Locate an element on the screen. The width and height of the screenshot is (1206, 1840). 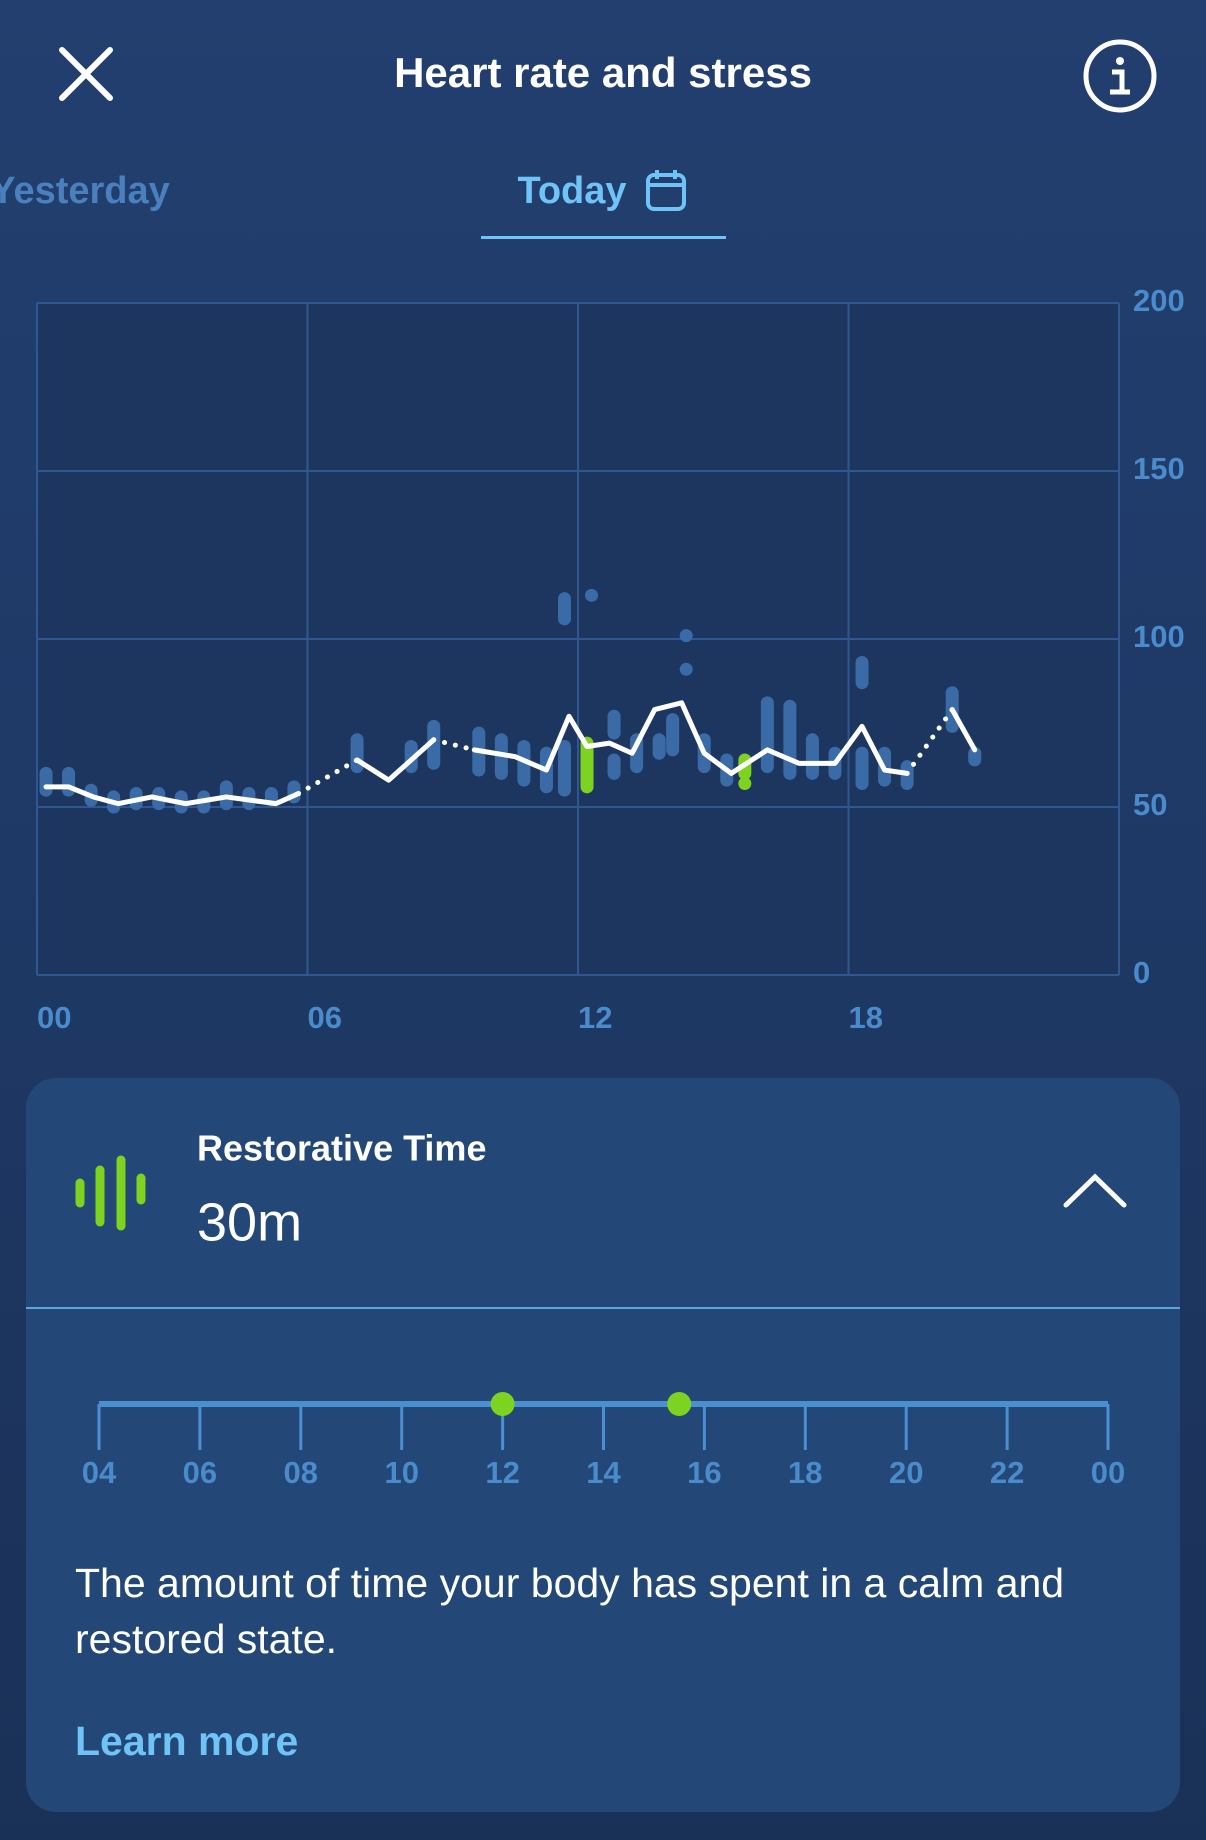
close-icon is located at coordinates (86, 74).